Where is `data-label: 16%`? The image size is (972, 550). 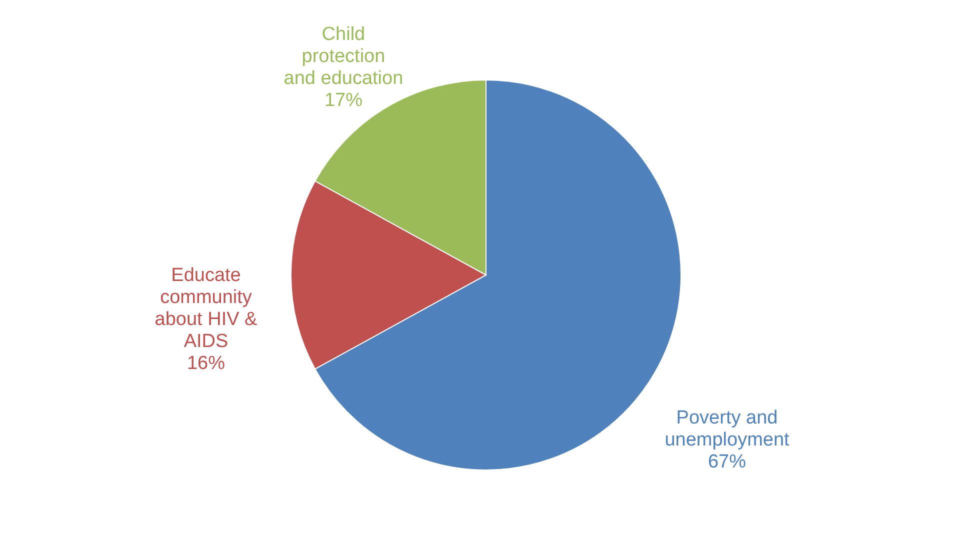 data-label: 16% is located at coordinates (206, 363).